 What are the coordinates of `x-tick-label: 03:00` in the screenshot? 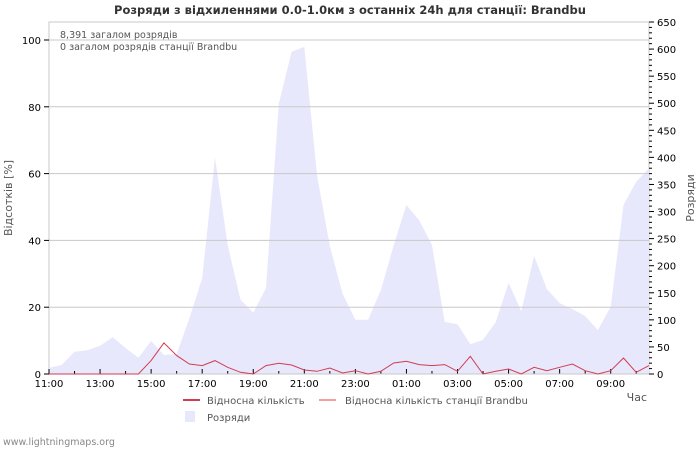 It's located at (457, 384).